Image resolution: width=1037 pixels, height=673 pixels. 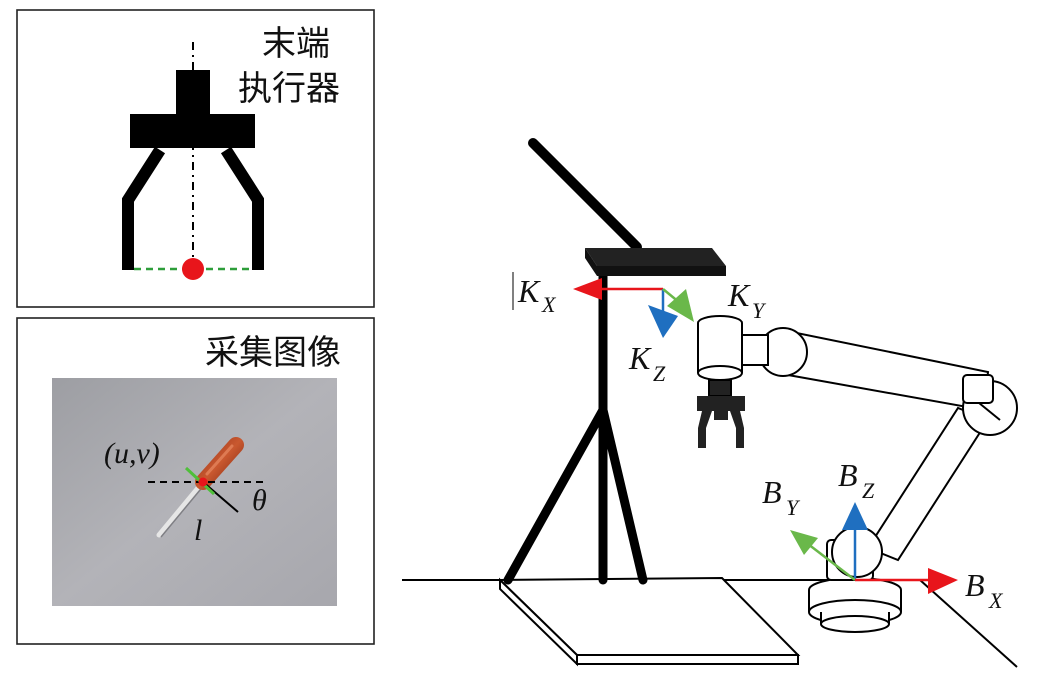 I want to click on angle-line, so click(x=220, y=497).